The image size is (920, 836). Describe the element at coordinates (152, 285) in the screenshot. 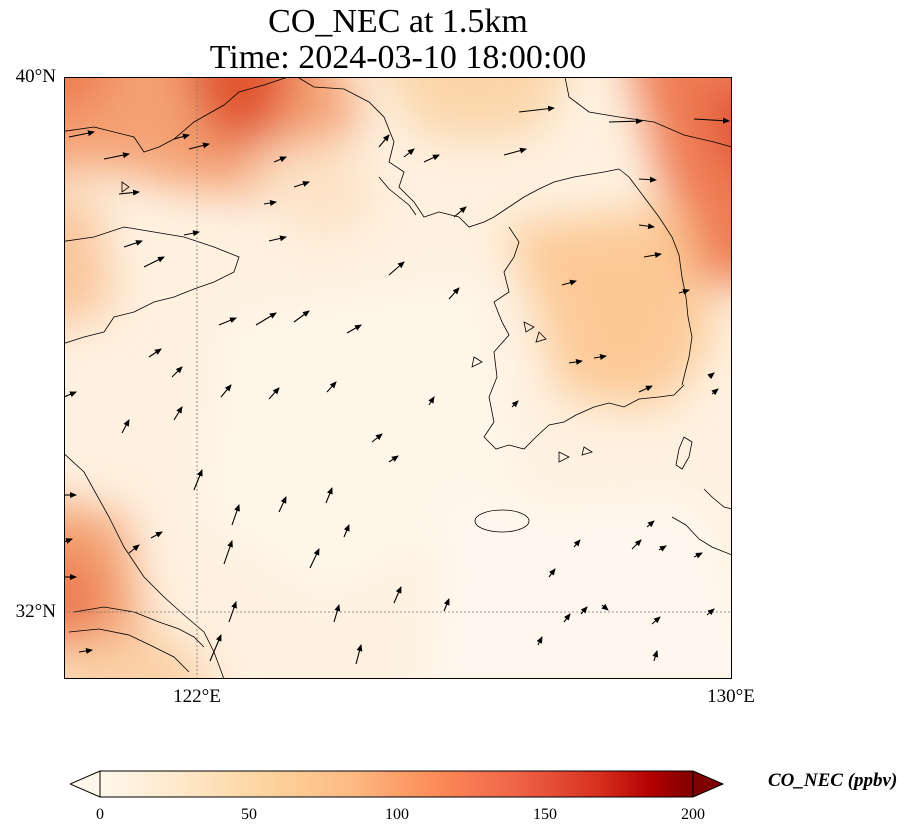

I see `coastline-shandong-north` at that location.